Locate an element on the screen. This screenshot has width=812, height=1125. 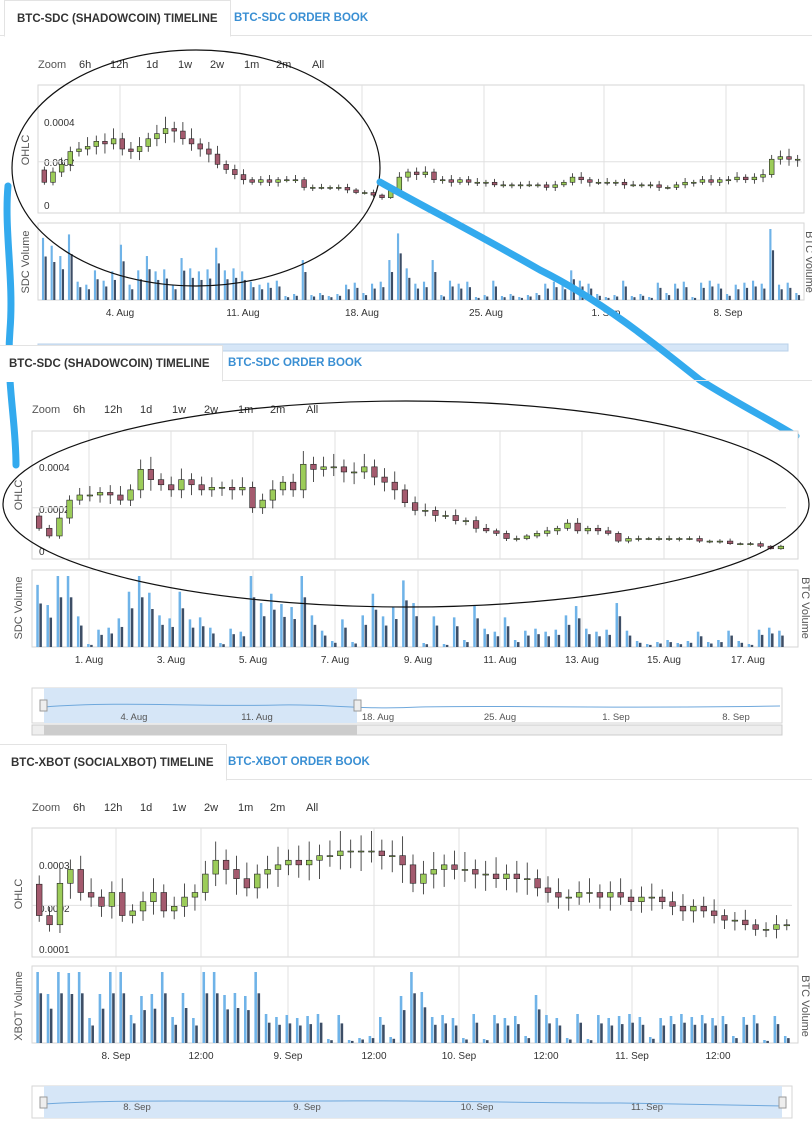
zoom-2m-button: 2m is located at coordinates (284, 65).